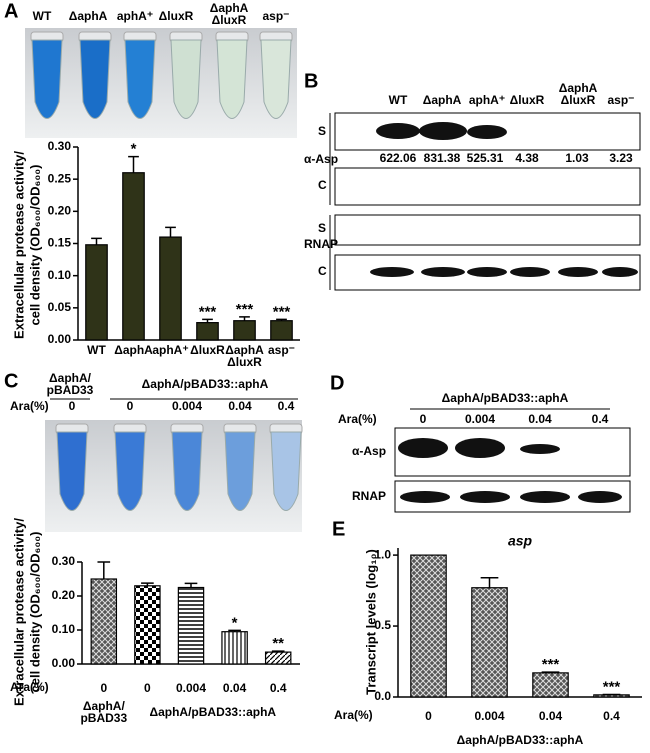 The height and width of the screenshot is (753, 650). Describe the element at coordinates (322, 271) in the screenshot. I see `fraction-label: C` at that location.